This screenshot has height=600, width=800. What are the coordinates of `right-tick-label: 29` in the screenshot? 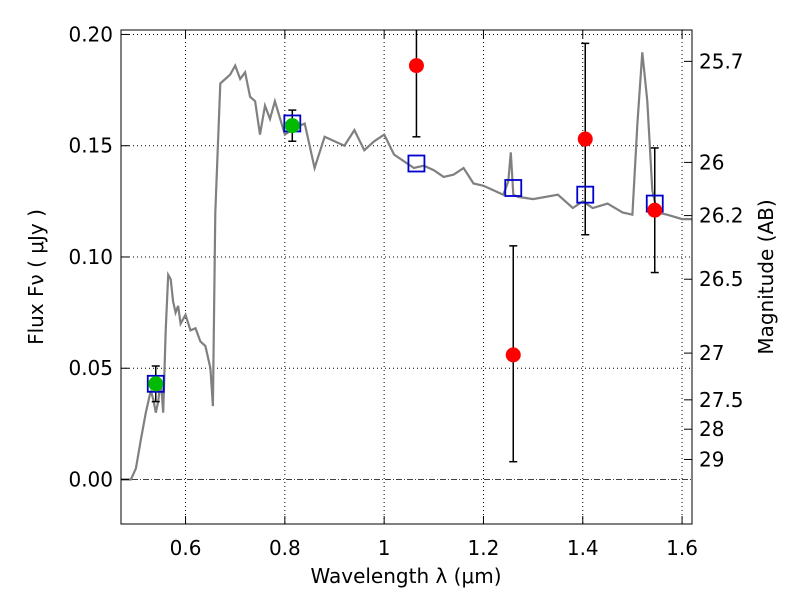 It's located at (711, 459).